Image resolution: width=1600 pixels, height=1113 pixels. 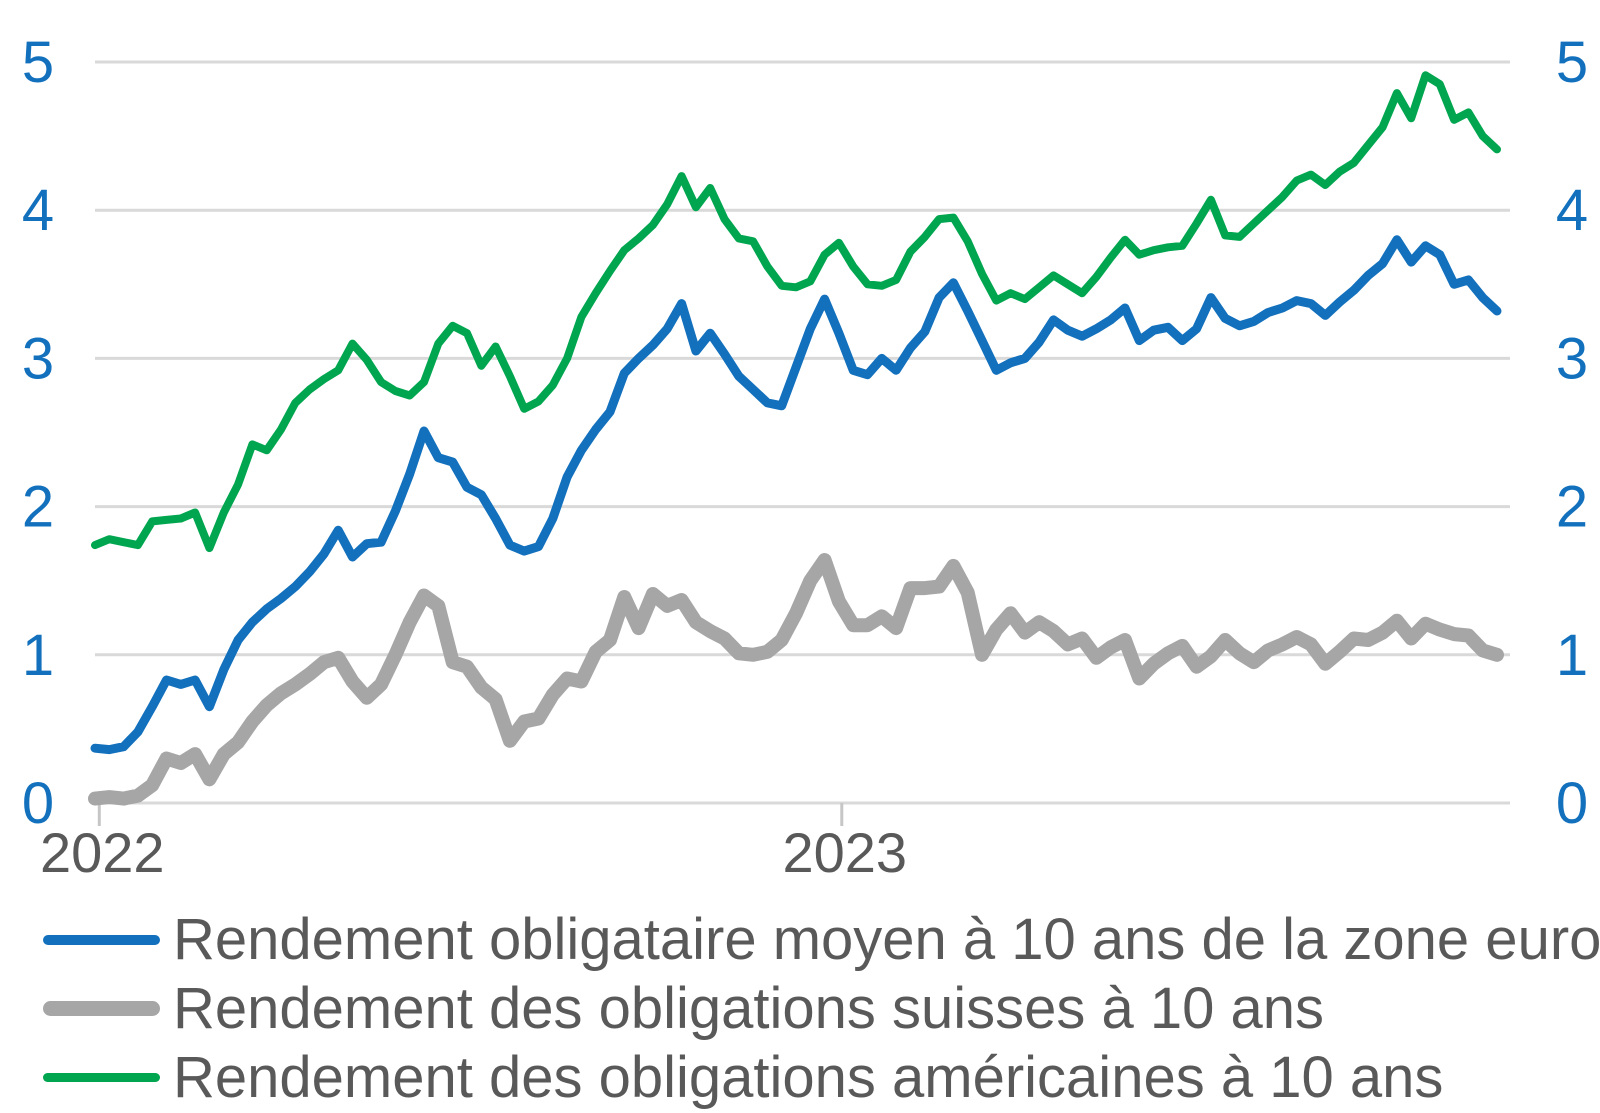 What do you see at coordinates (38, 358) in the screenshot?
I see `y-axis-label-left-3: 3` at bounding box center [38, 358].